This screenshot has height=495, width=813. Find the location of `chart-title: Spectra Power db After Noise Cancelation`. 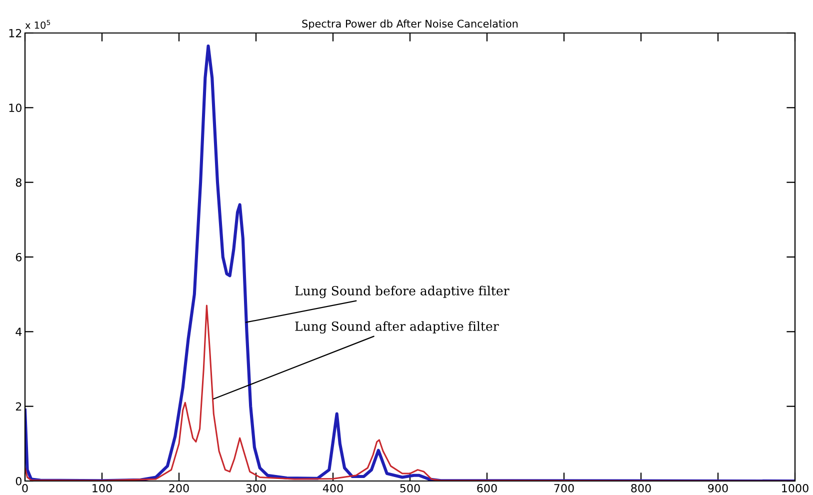

chart-title: Spectra Power db After Noise Cancelation is located at coordinates (410, 25).